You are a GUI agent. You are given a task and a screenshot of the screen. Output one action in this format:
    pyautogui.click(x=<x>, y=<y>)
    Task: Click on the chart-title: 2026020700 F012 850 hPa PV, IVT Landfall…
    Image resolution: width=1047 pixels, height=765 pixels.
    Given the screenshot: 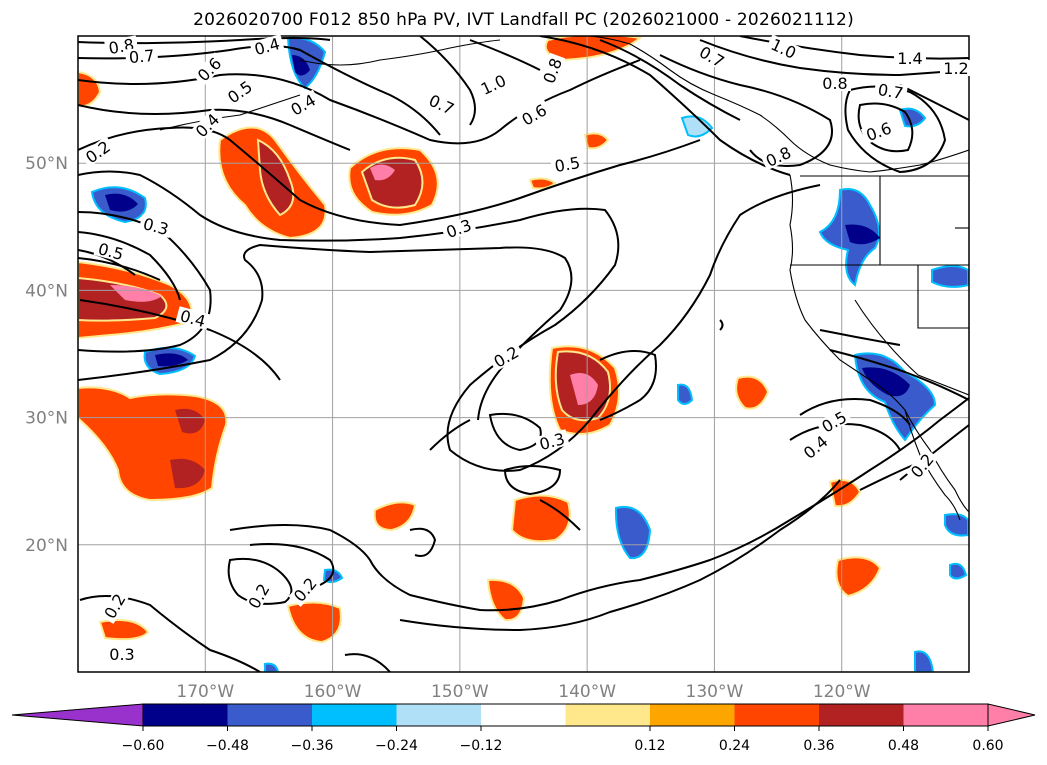 What is the action you would take?
    pyautogui.click(x=523, y=20)
    